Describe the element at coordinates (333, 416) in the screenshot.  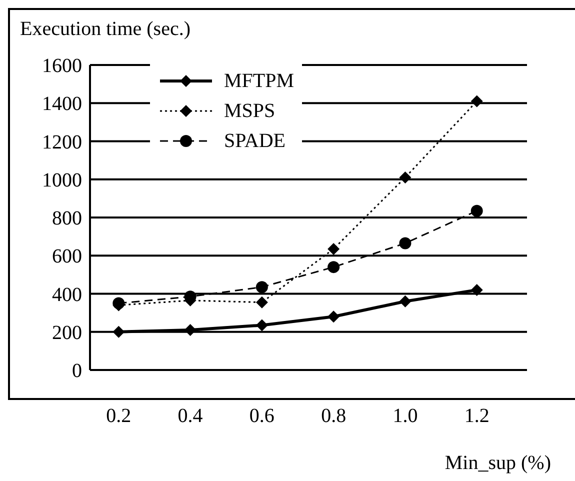
I see `x-tick-label: 0.8` at that location.